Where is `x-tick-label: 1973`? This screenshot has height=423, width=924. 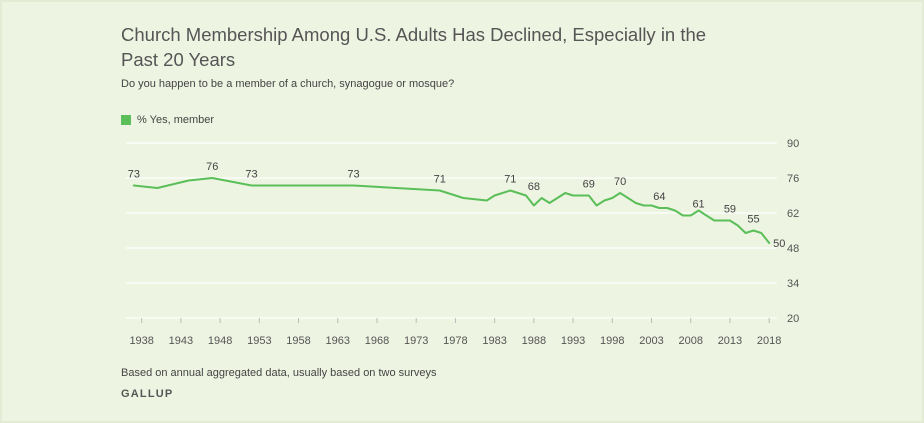
x-tick-label: 1973 is located at coordinates (416, 341).